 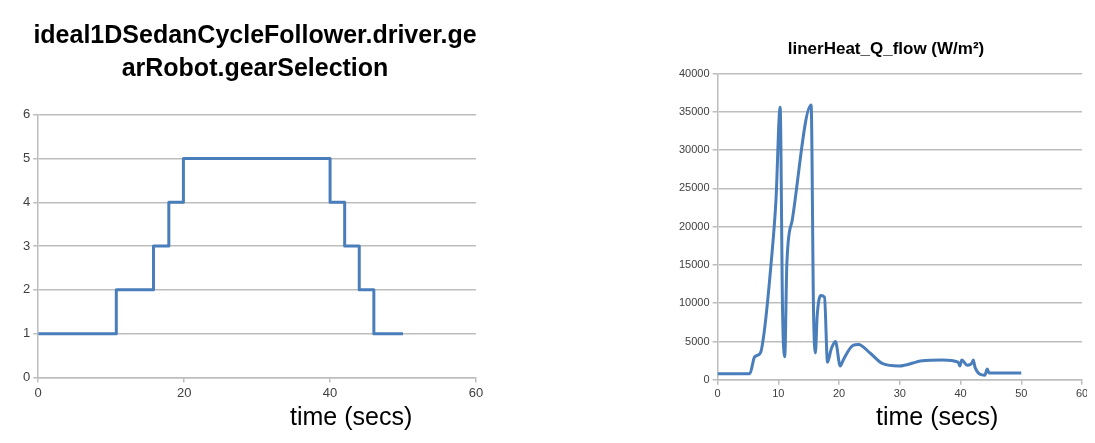 I want to click on x-tick-label: 50, so click(x=1021, y=393).